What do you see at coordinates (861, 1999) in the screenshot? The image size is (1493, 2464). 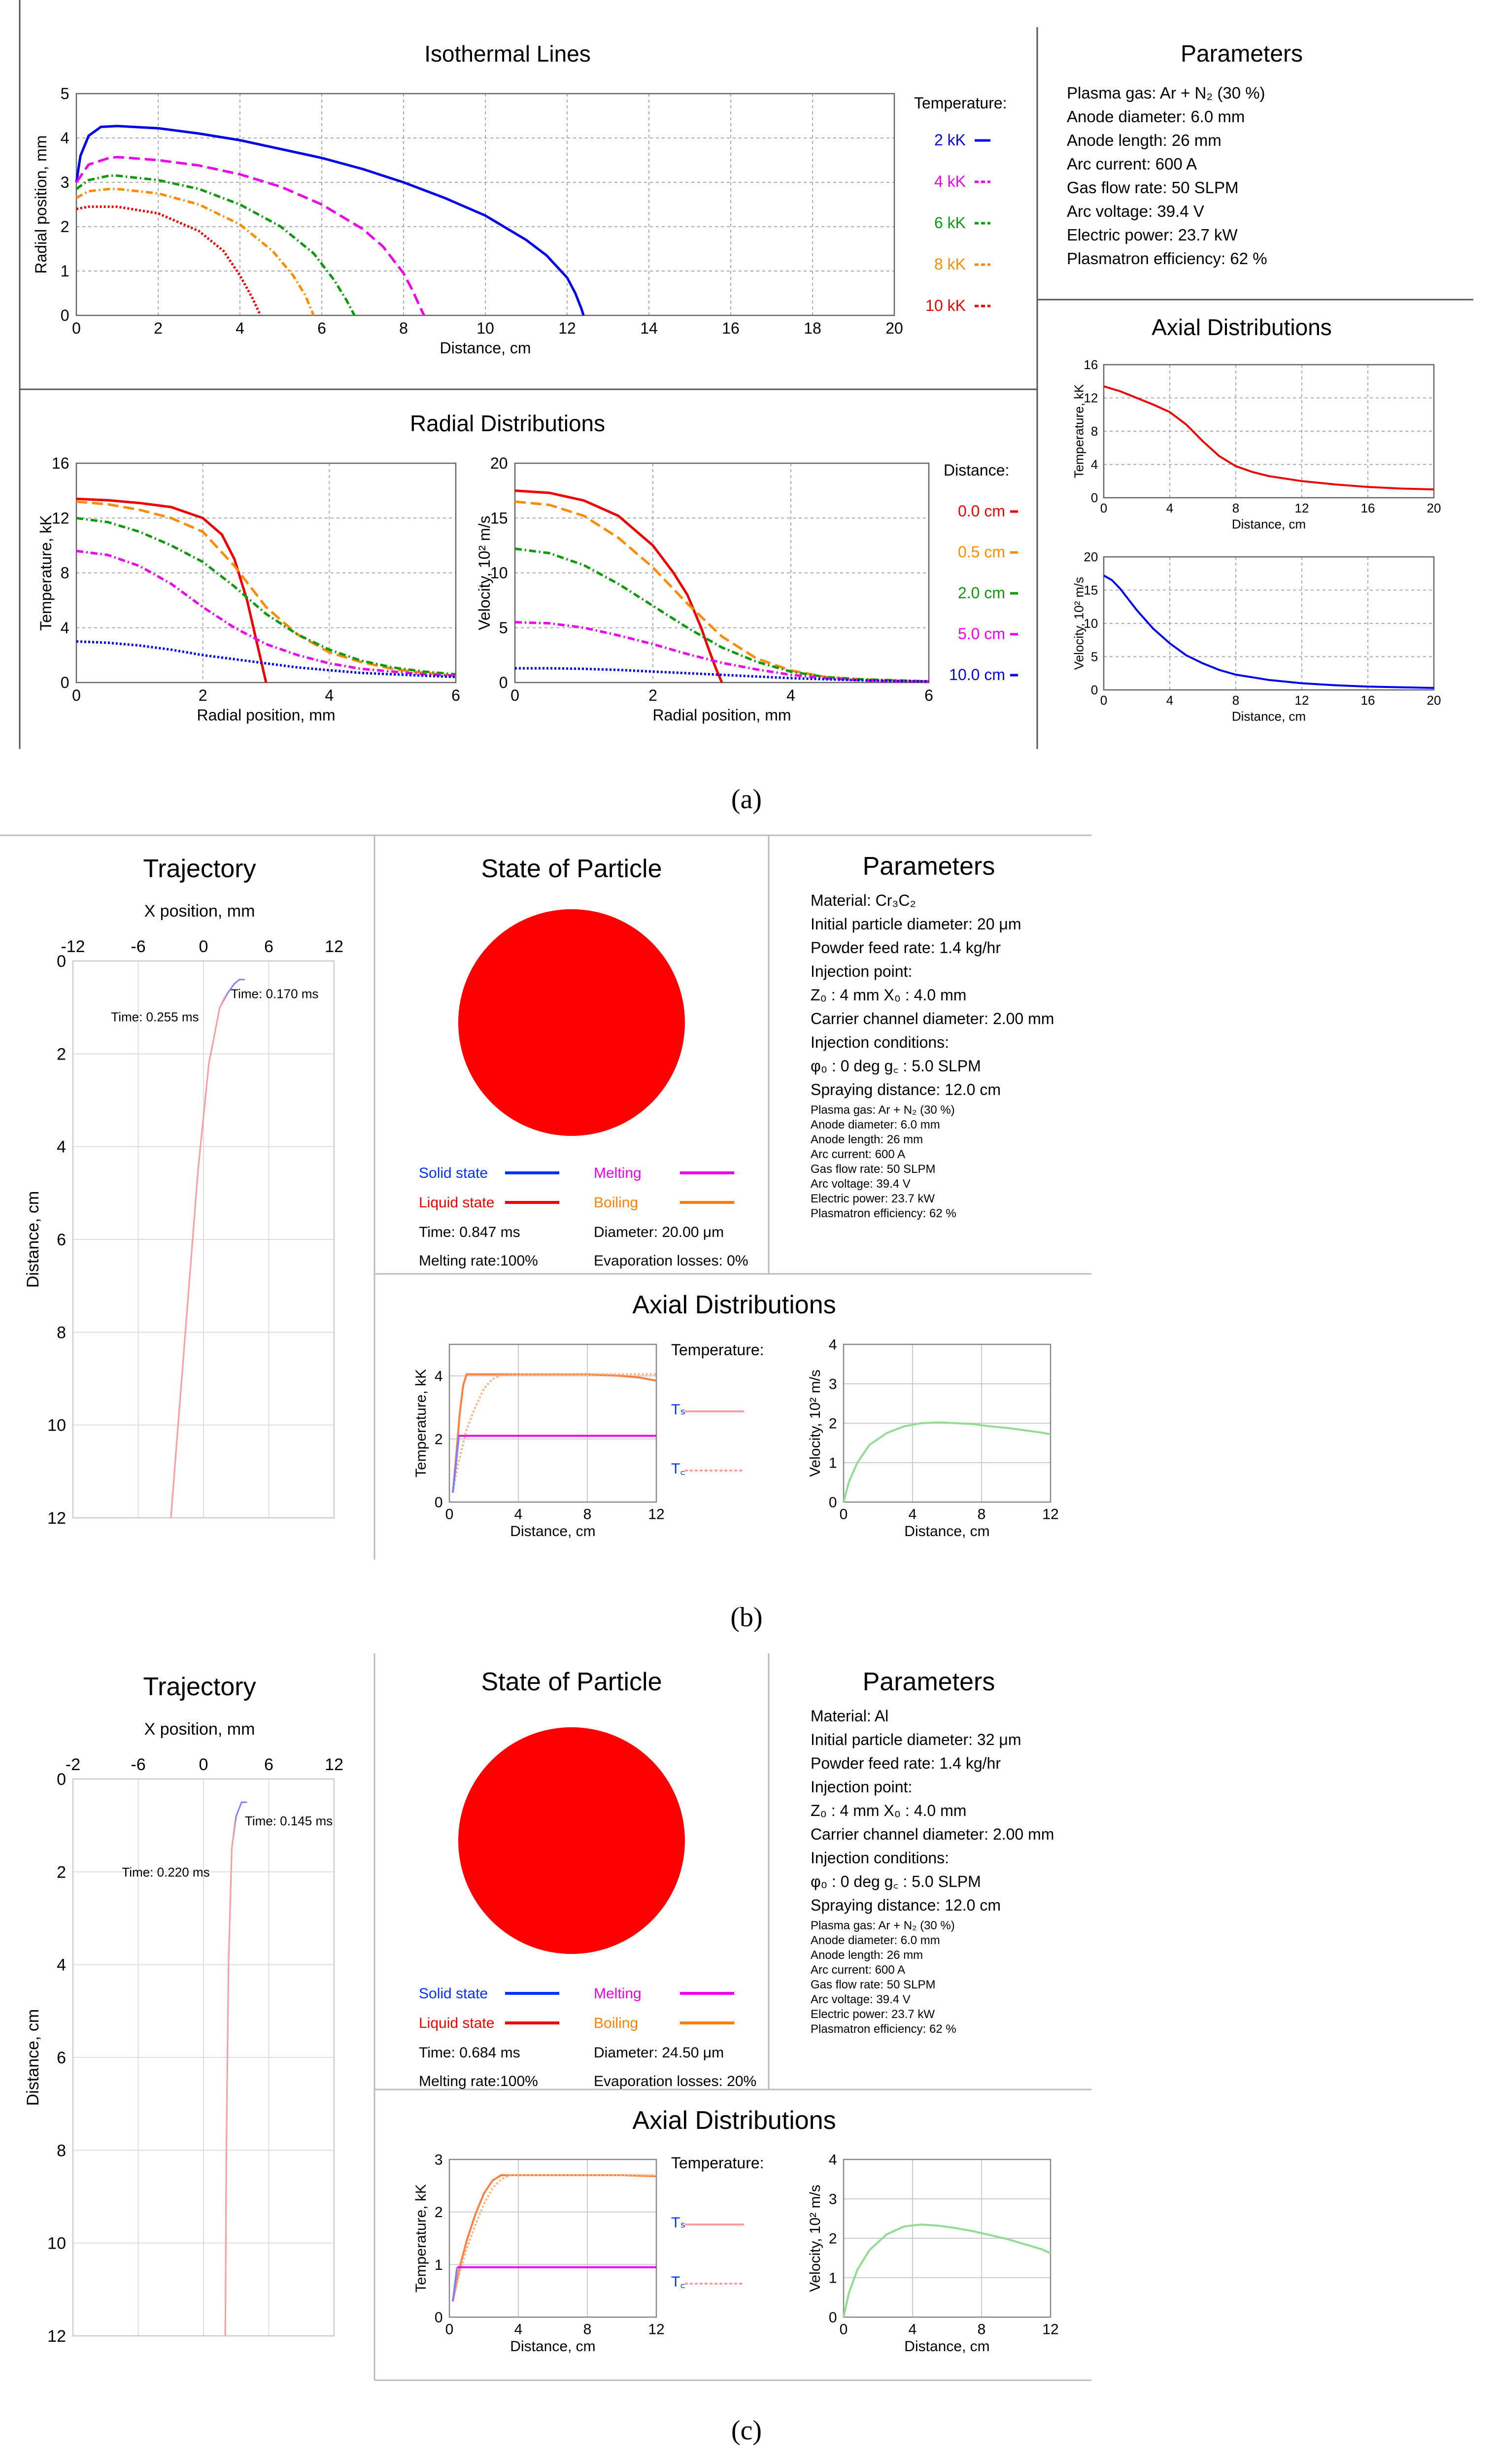 I see `param-small-line: Arc voltage: 39.4 V` at bounding box center [861, 1999].